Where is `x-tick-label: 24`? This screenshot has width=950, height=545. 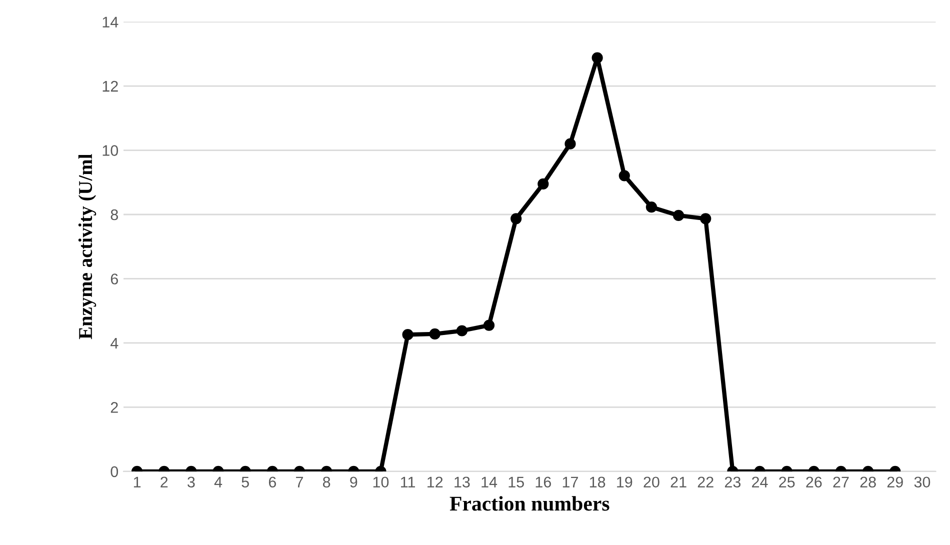
x-tick-label: 24 is located at coordinates (760, 482).